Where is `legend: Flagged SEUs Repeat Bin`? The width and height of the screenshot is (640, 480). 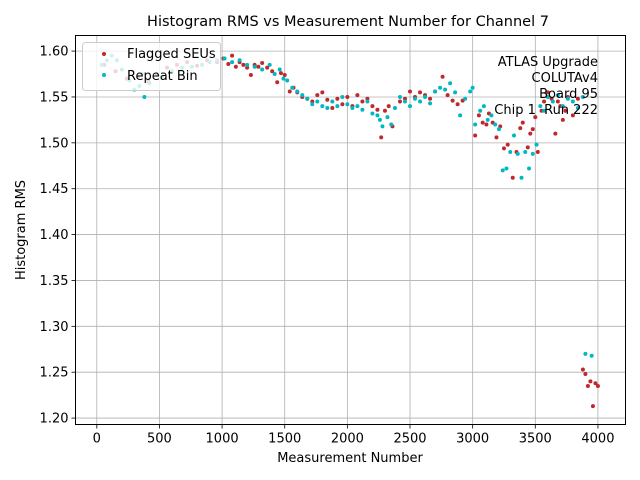
legend: Flagged SEUs Repeat Bin is located at coordinates (151, 66).